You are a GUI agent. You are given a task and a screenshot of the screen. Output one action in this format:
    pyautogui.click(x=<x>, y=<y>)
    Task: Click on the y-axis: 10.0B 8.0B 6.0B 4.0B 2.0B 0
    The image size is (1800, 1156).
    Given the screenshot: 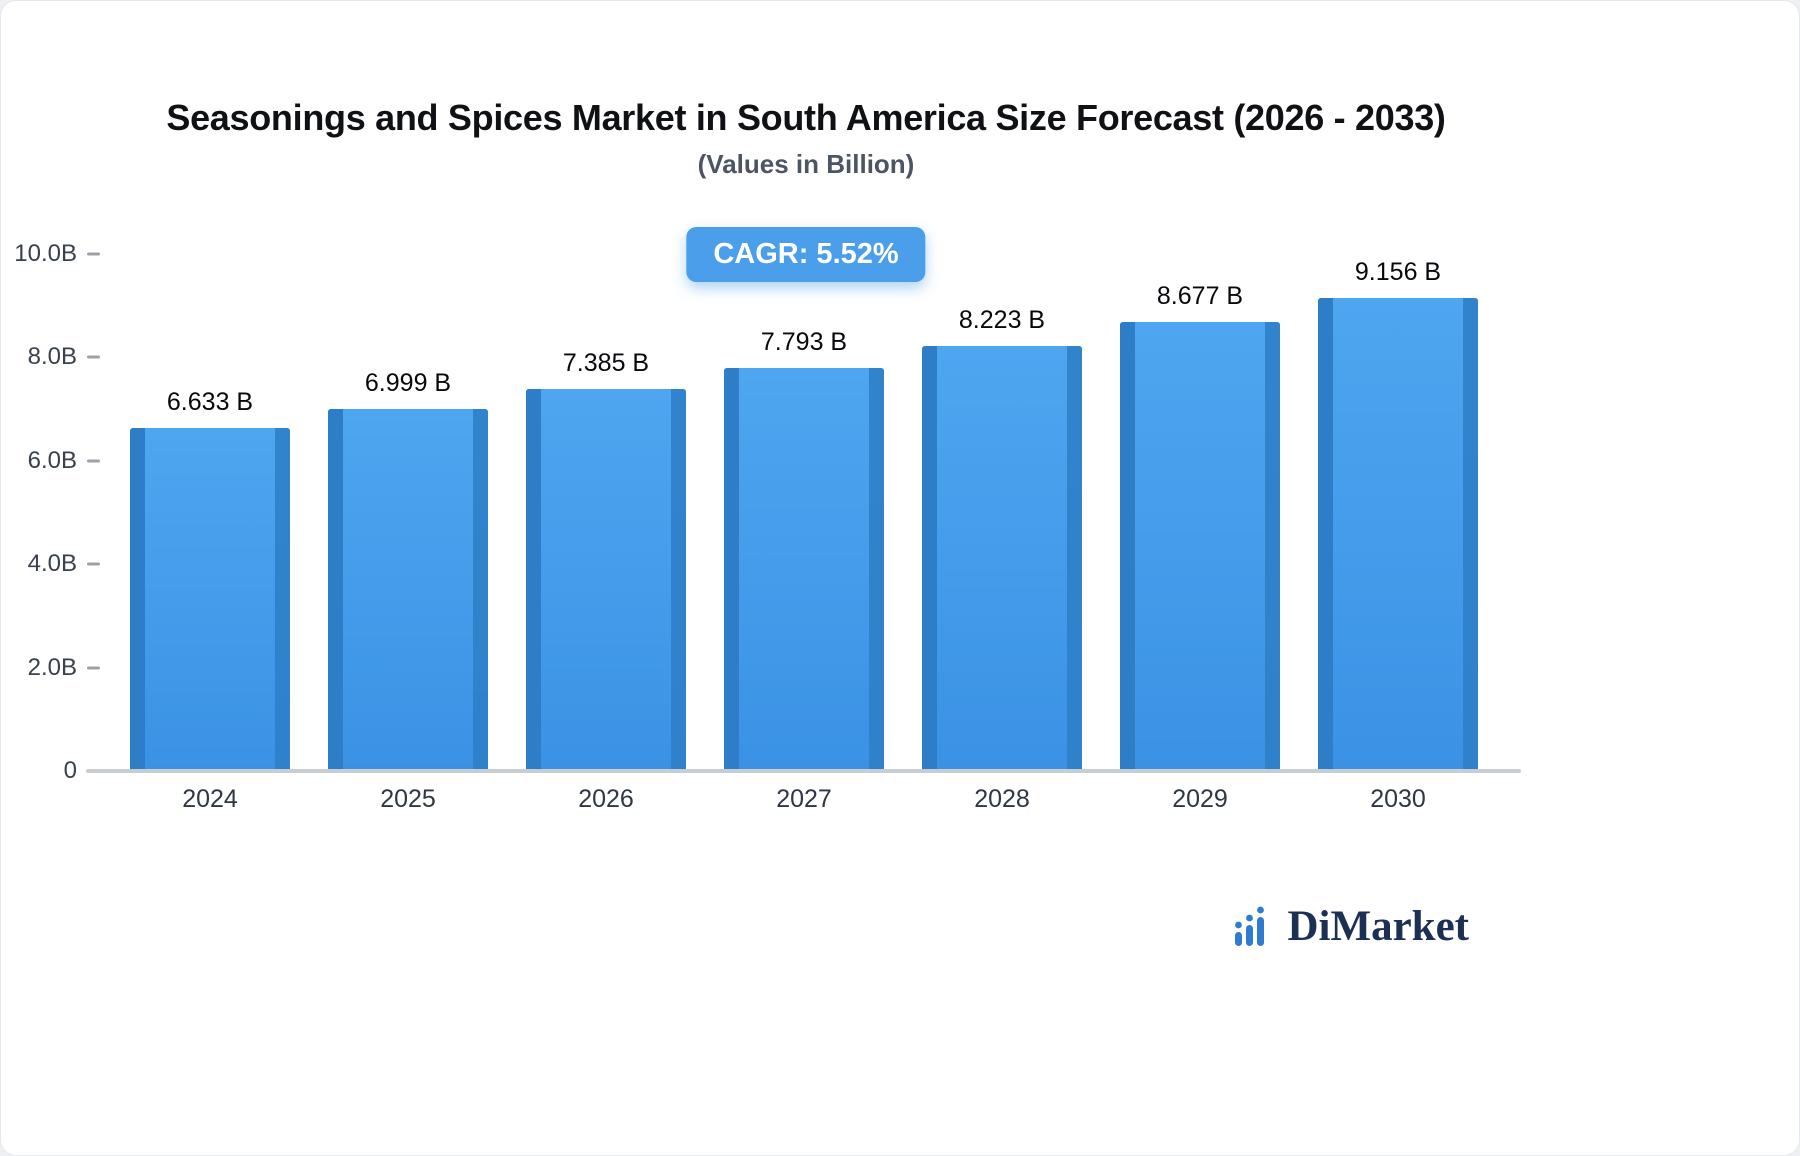 What is the action you would take?
    pyautogui.click(x=51, y=512)
    